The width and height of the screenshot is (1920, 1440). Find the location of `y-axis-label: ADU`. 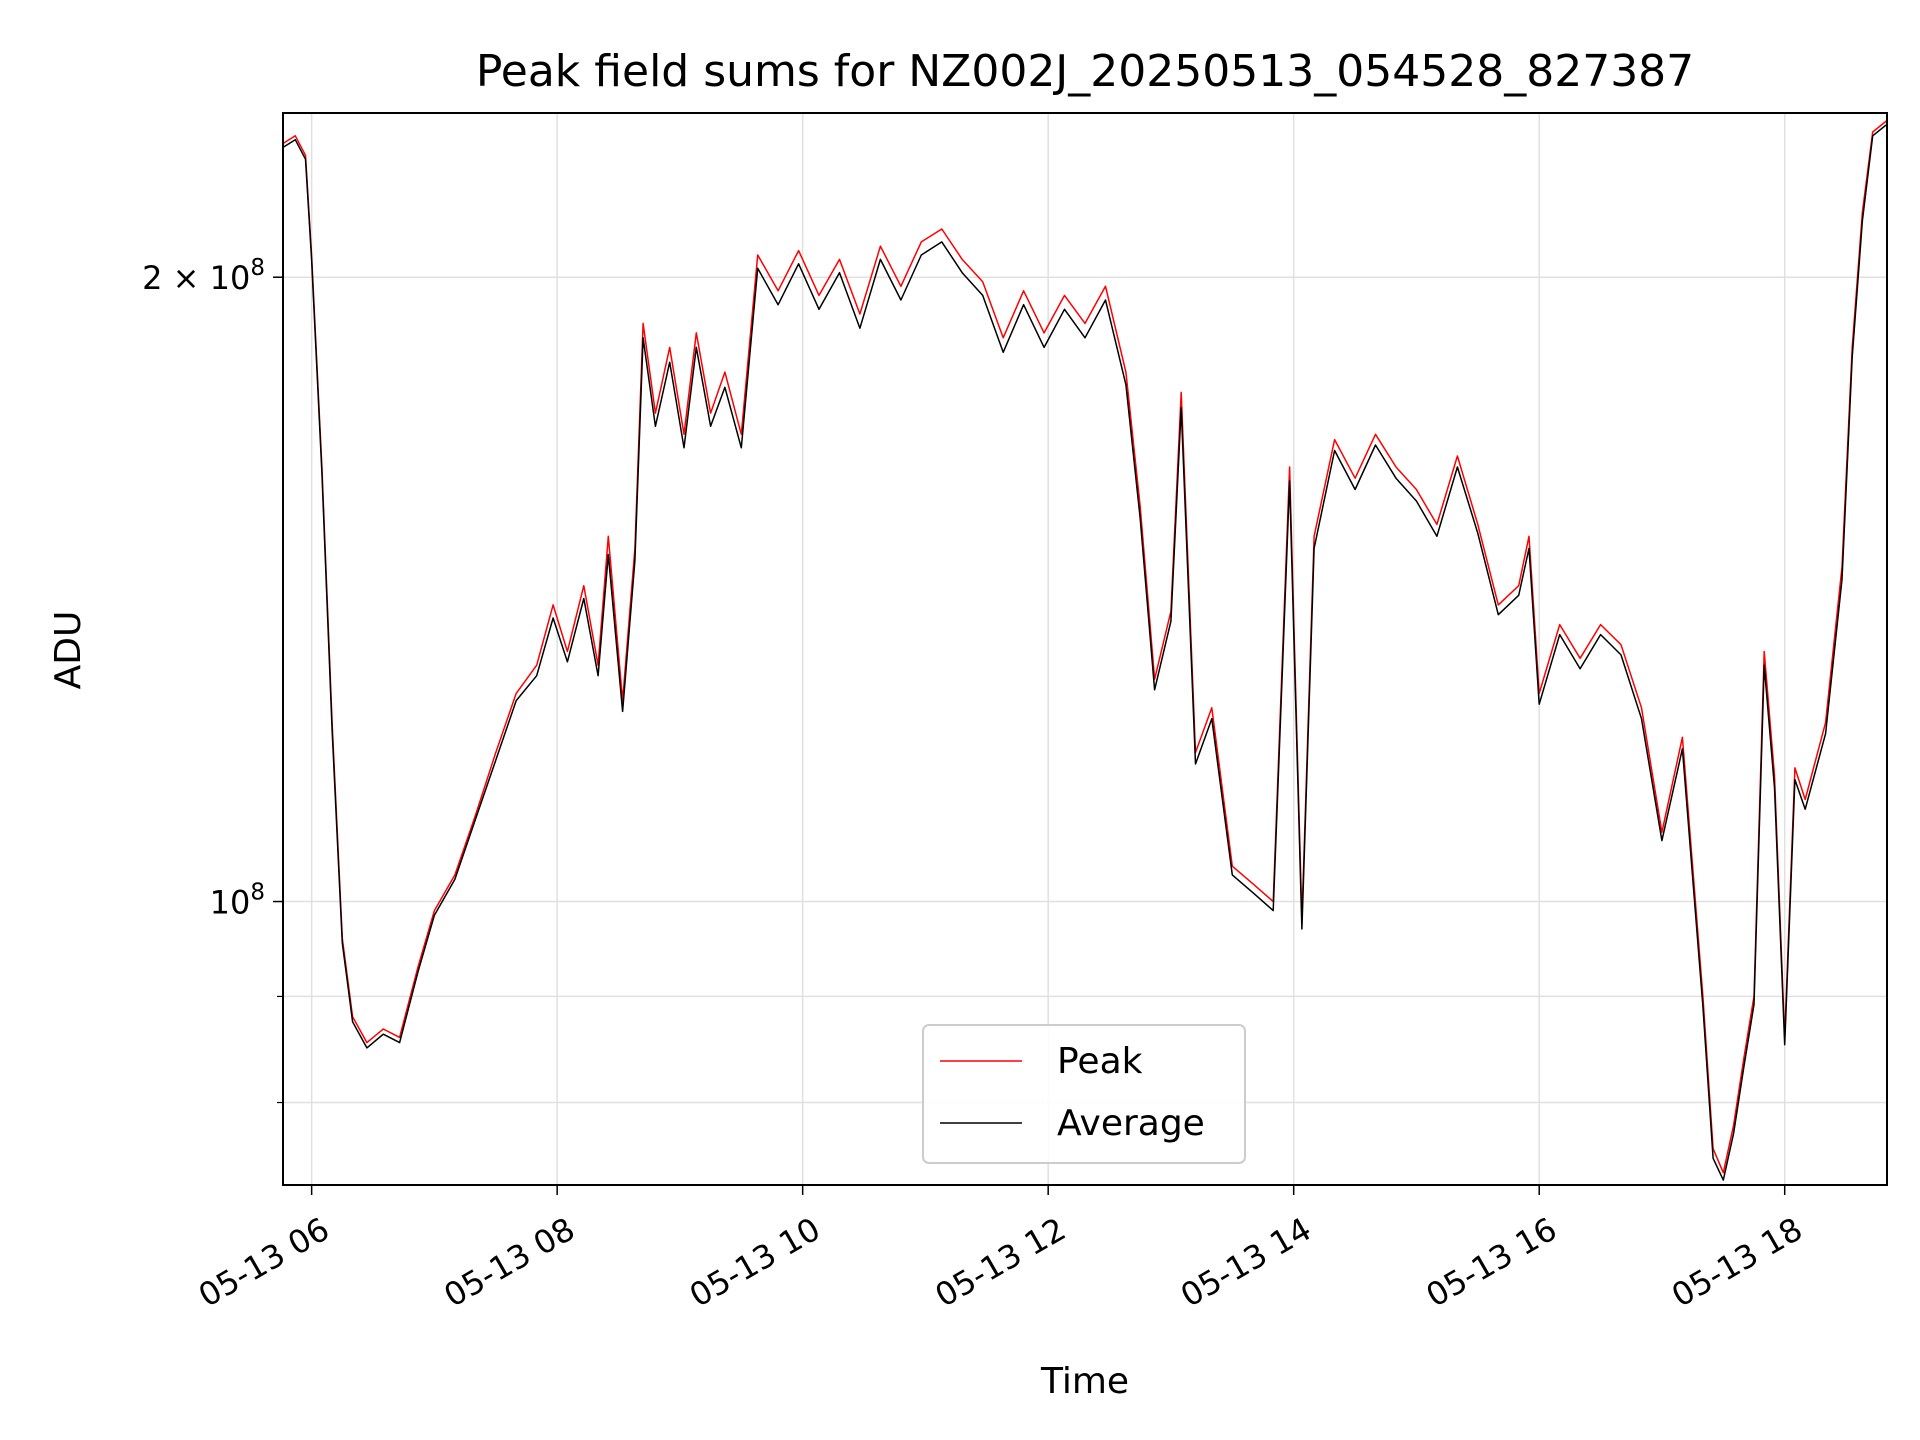

y-axis-label: ADU is located at coordinates (68, 650).